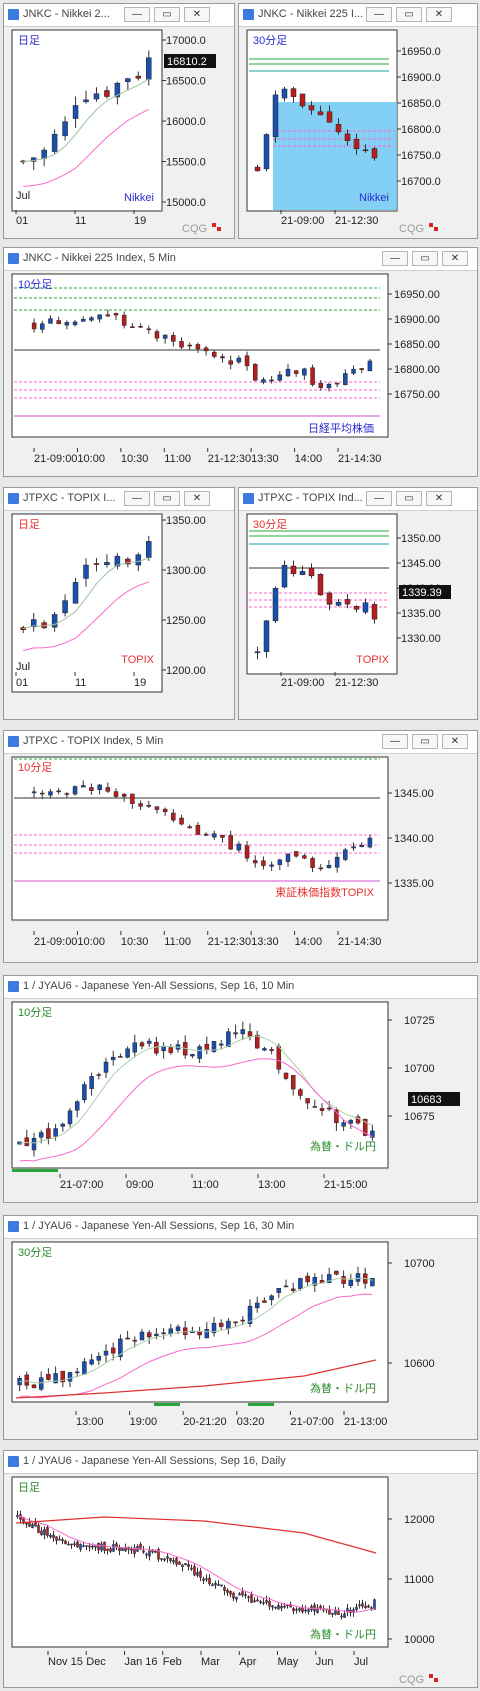  I want to click on interval-label: 日足, so click(29, 41).